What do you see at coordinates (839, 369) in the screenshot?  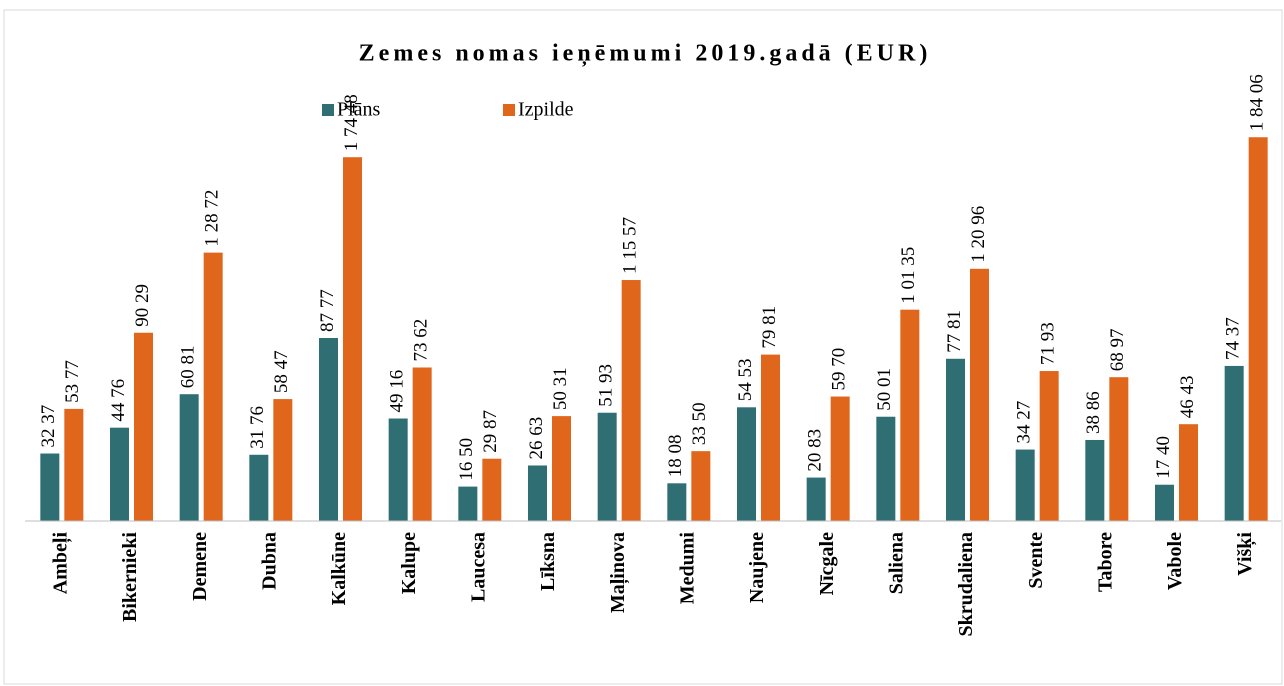 I see `value-label: 59 70` at bounding box center [839, 369].